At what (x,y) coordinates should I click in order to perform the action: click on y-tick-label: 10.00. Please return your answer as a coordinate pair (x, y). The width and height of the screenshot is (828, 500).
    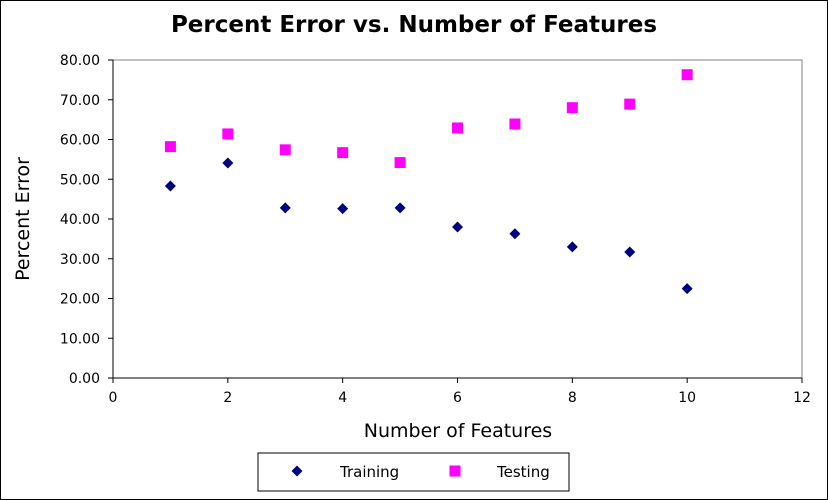
    Looking at the image, I should click on (80, 339).